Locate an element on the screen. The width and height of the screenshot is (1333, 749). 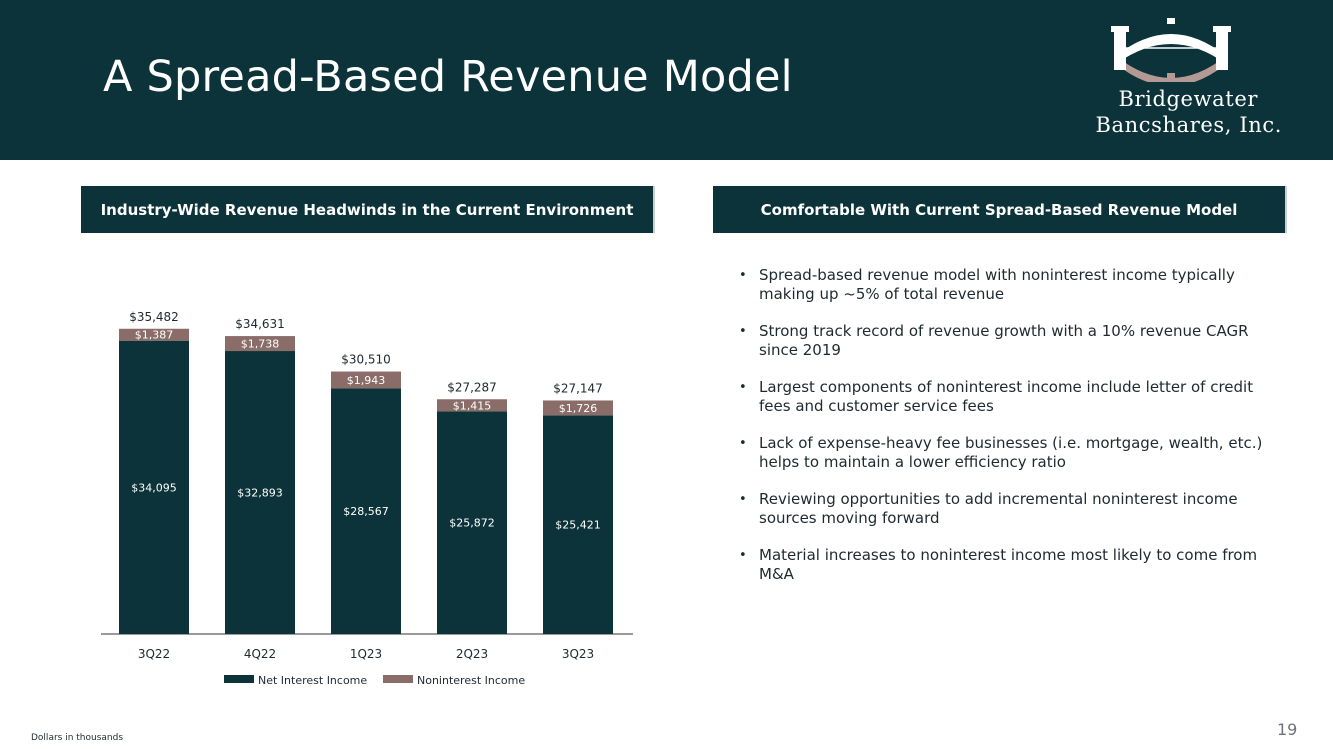
legend-swatch-net-interest is located at coordinates (239, 679).